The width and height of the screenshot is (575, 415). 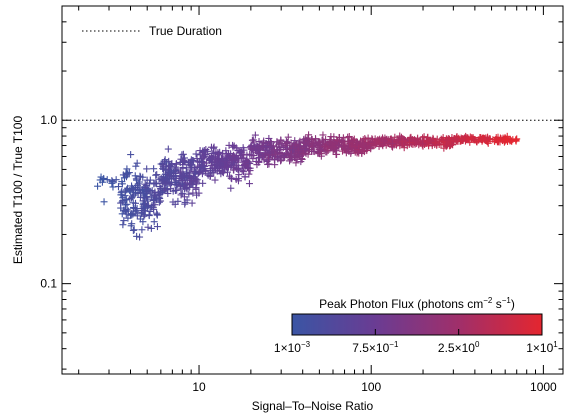 I want to click on x-tick-label-1: 100, so click(x=371, y=387).